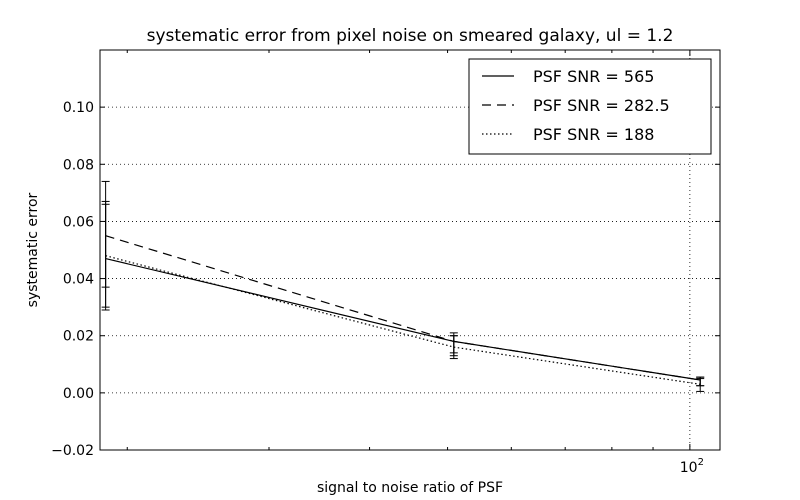  Describe the element at coordinates (601, 105) in the screenshot. I see `legend-label-2: PSF SNR = 282.5` at that location.